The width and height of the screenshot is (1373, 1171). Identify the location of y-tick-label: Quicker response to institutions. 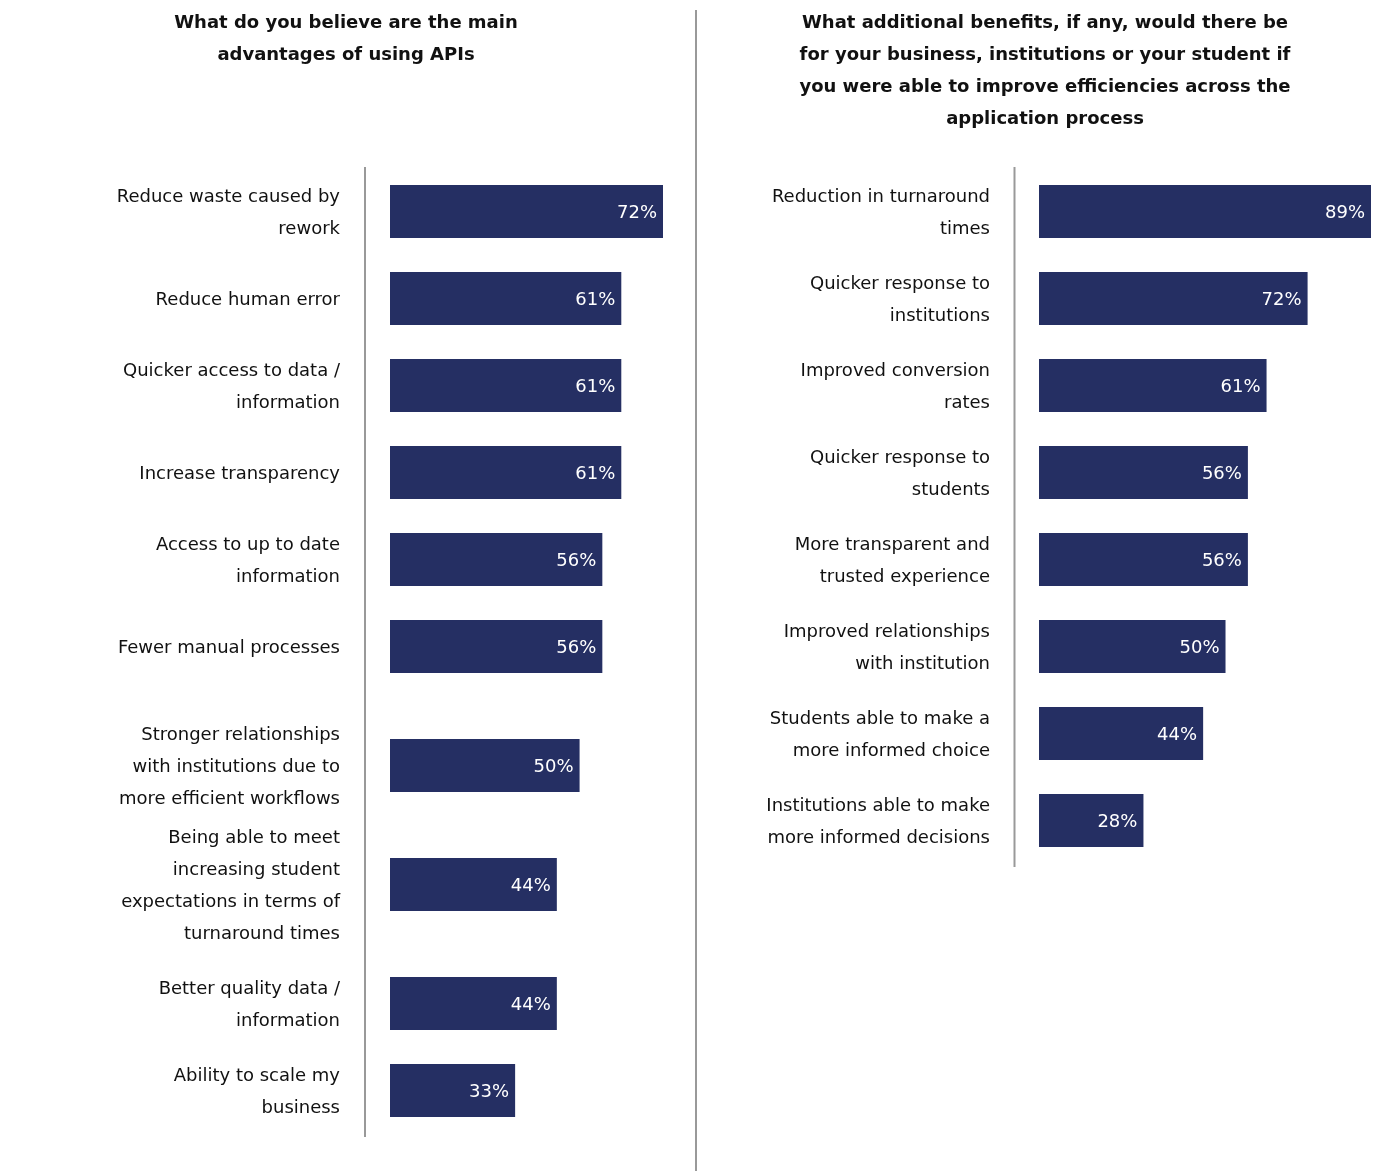
(900, 298).